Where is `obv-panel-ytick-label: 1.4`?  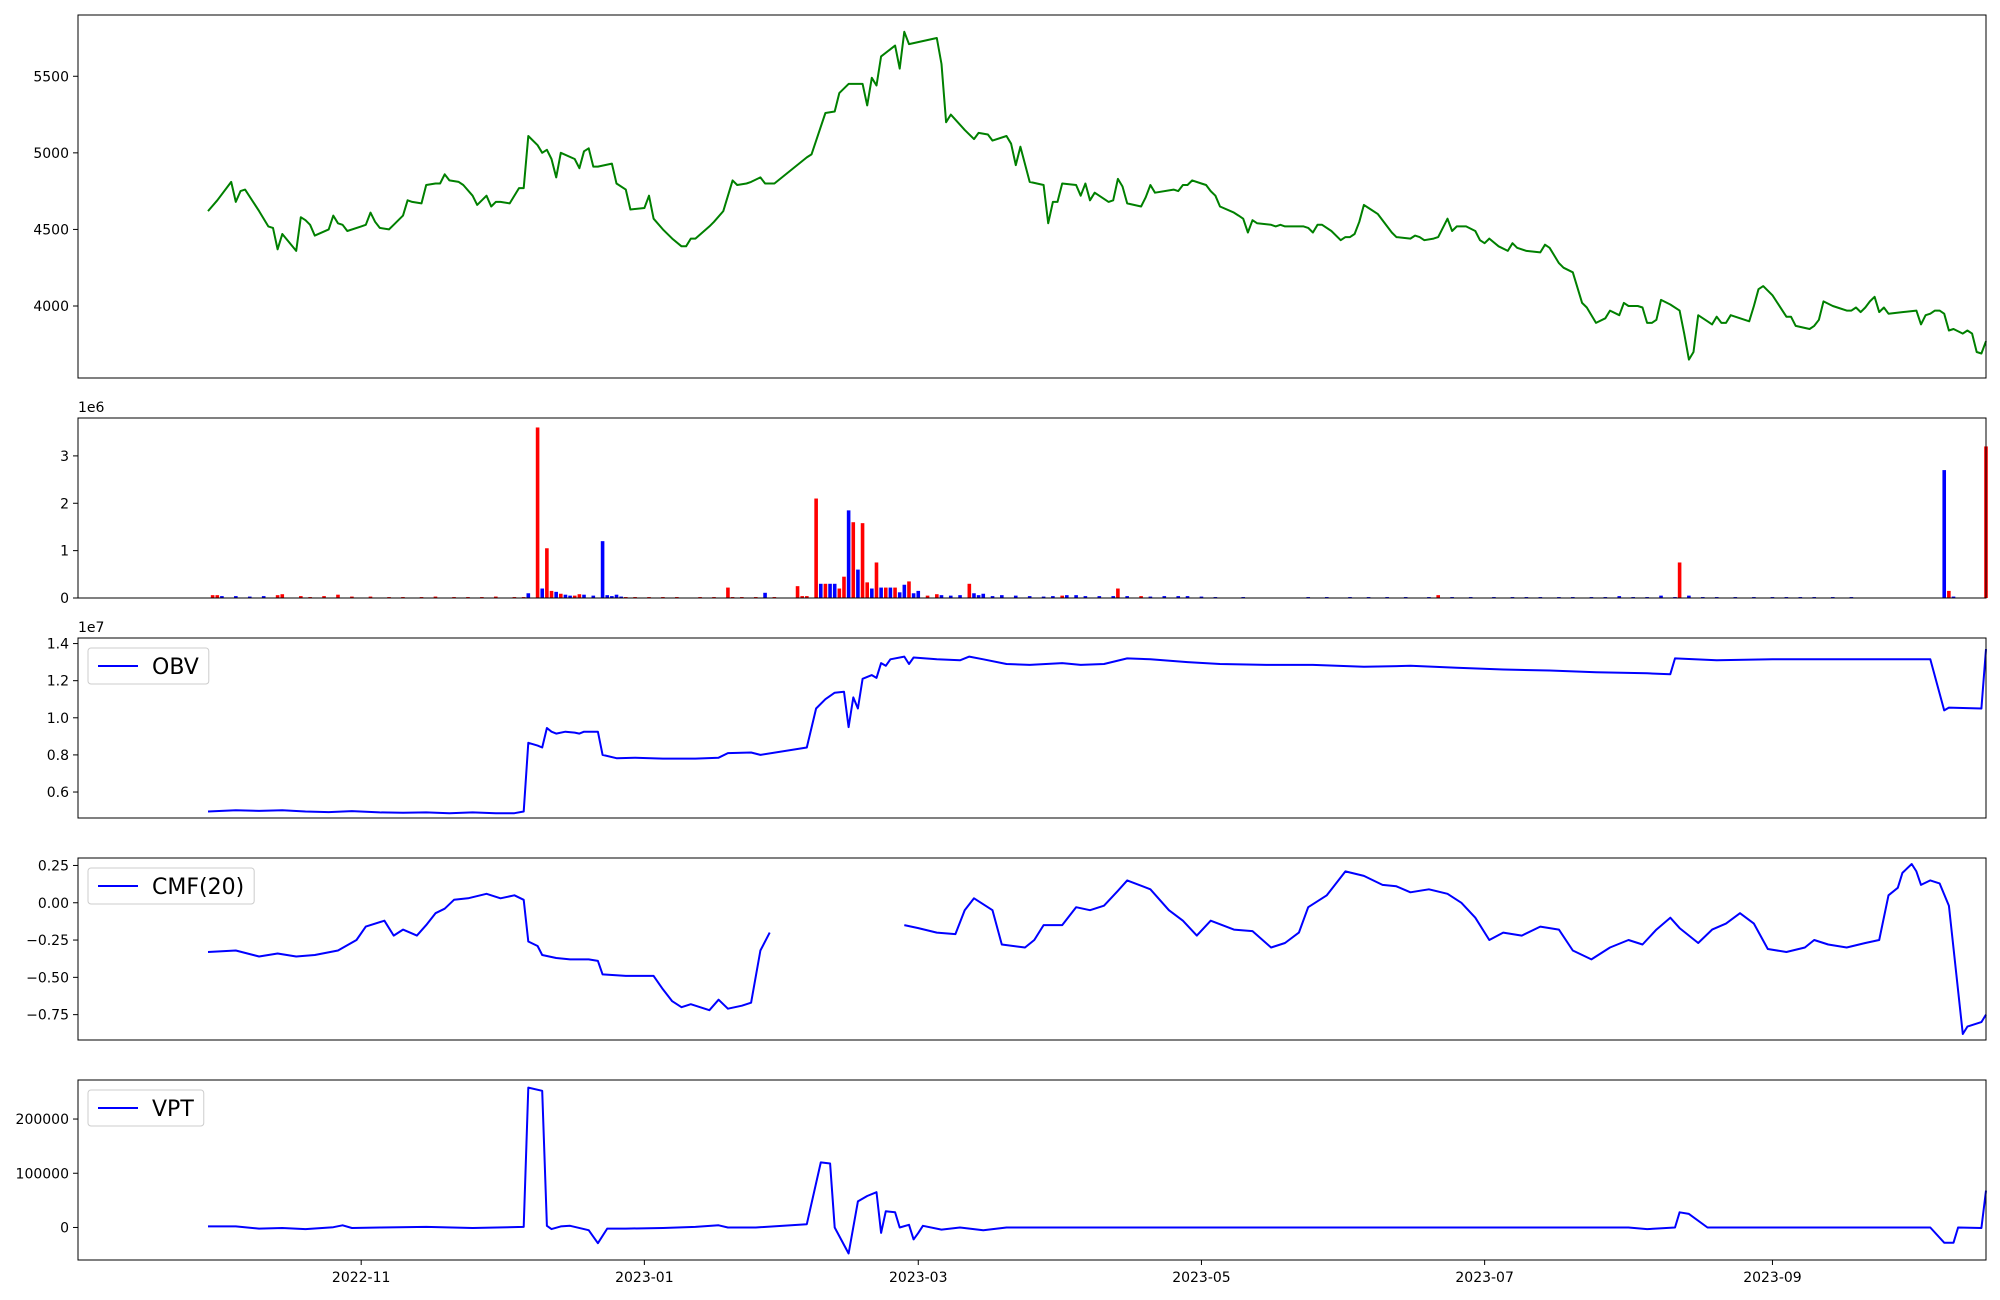
obv-panel-ytick-label: 1.4 is located at coordinates (58, 645).